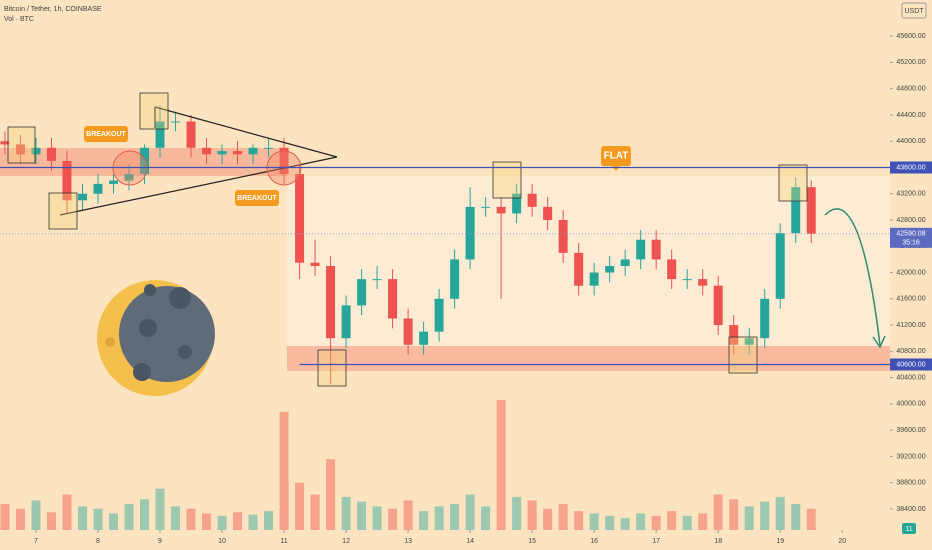 The image size is (932, 550). Describe the element at coordinates (53, 9) in the screenshot. I see `symbol: Bitcoin / Tether, 1h, COINBASE` at that location.